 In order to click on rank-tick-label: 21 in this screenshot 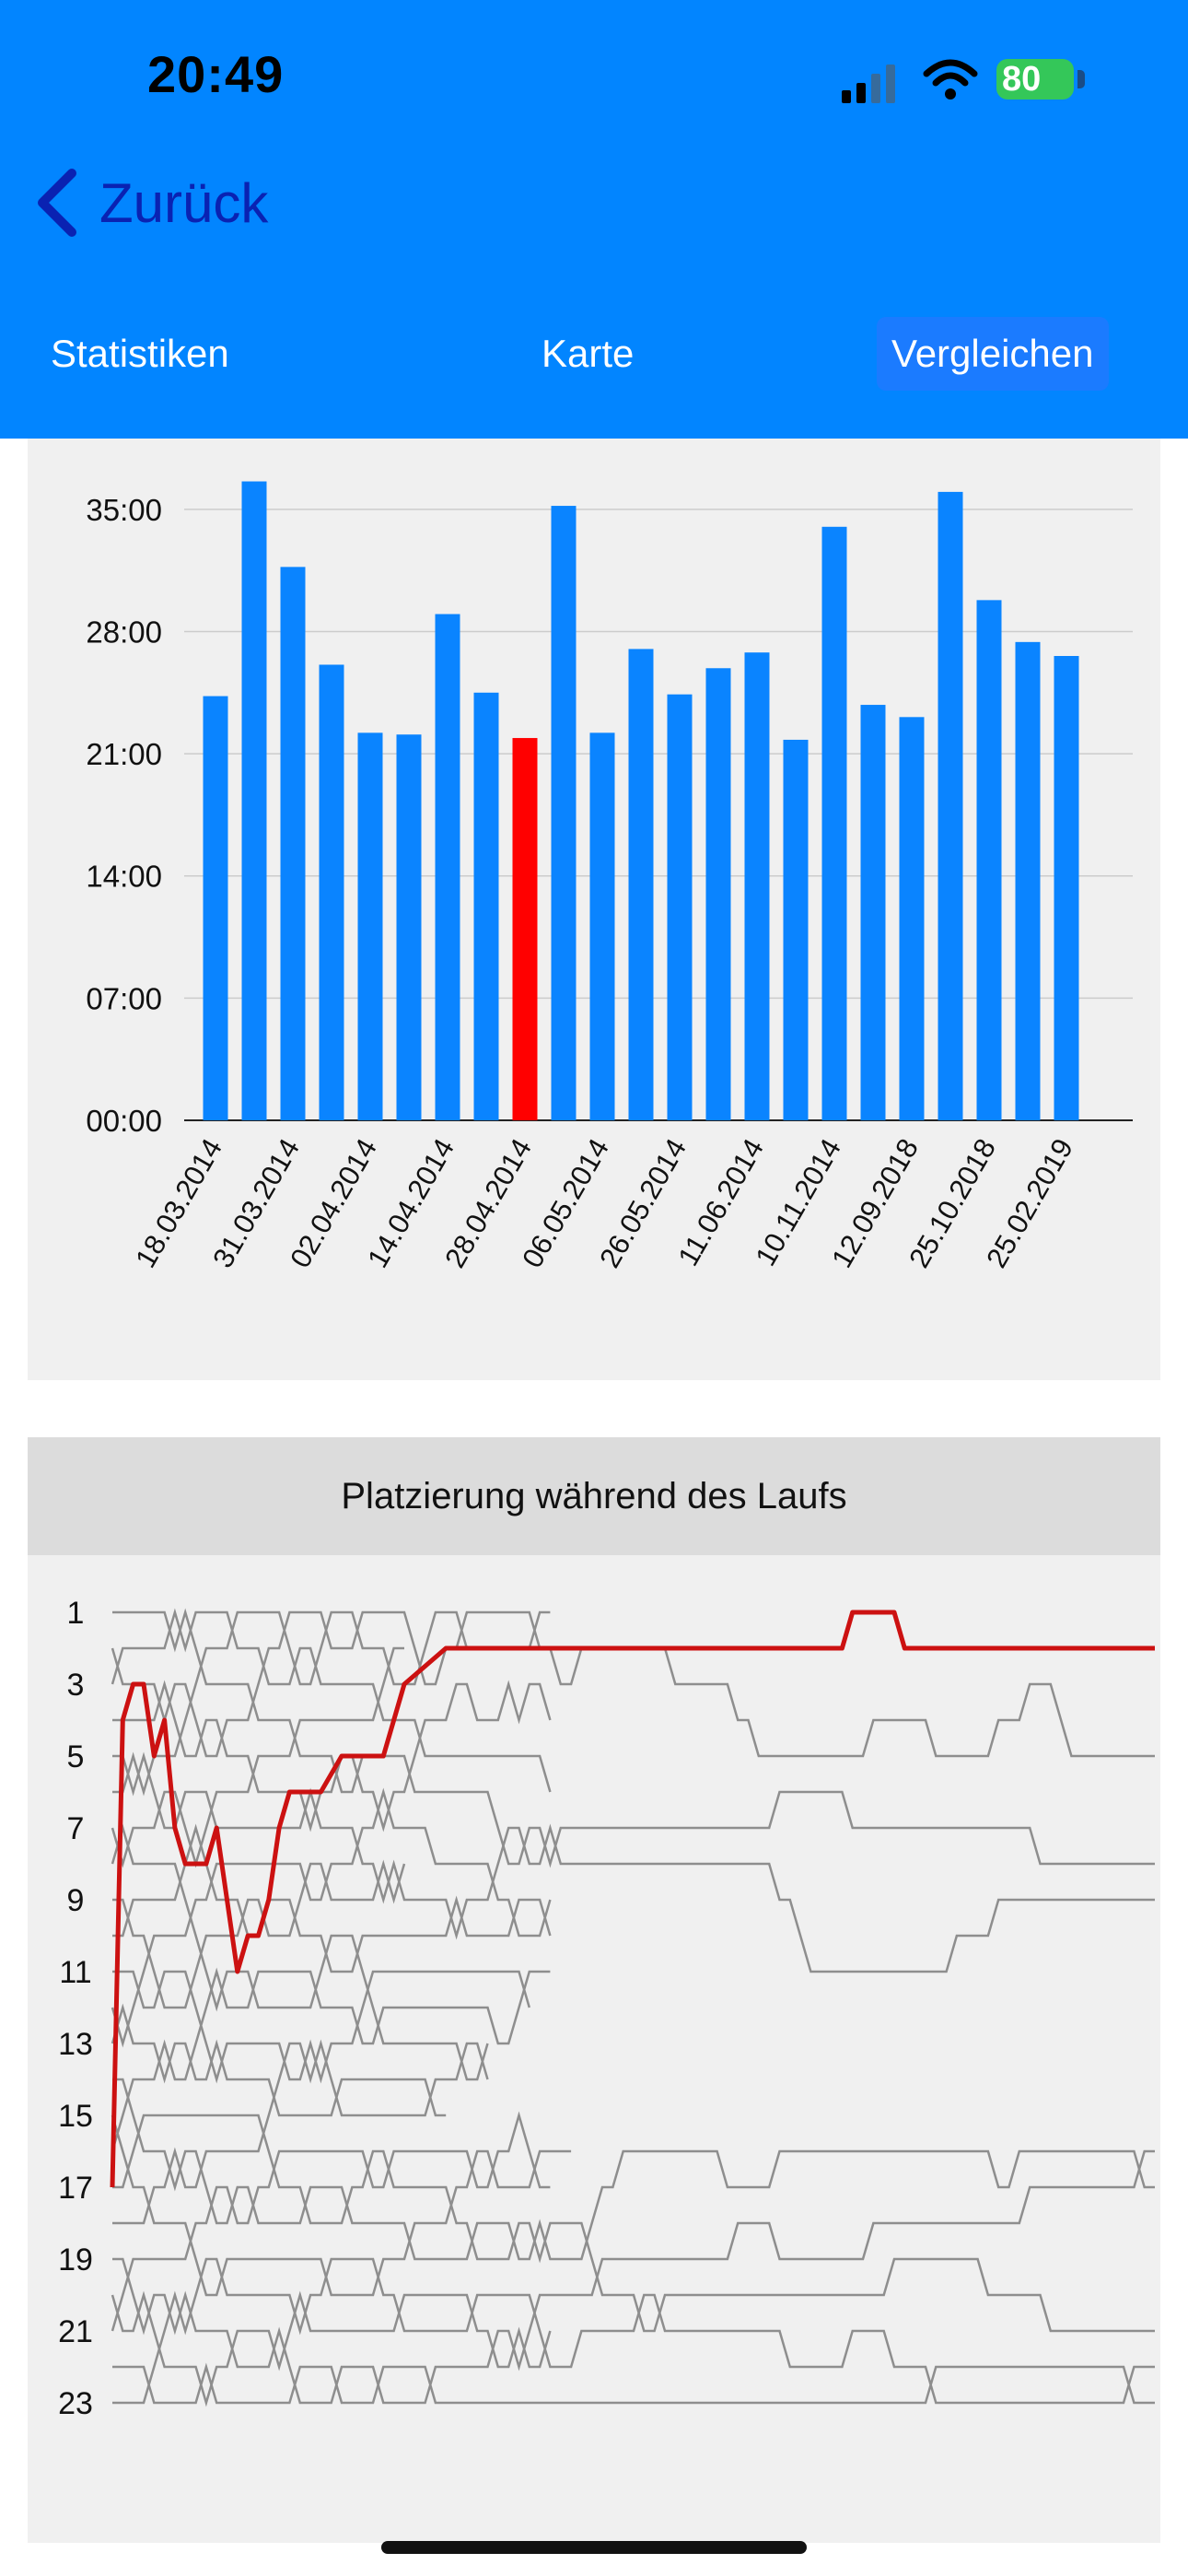, I will do `click(76, 2331)`.